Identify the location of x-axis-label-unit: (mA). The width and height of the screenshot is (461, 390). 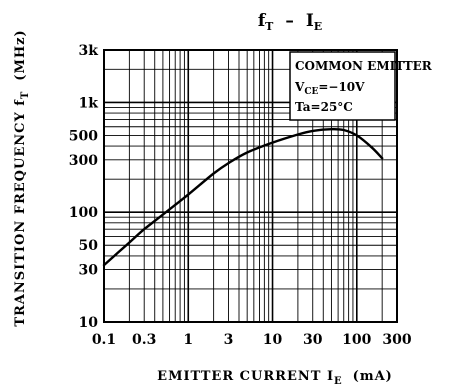
(373, 376).